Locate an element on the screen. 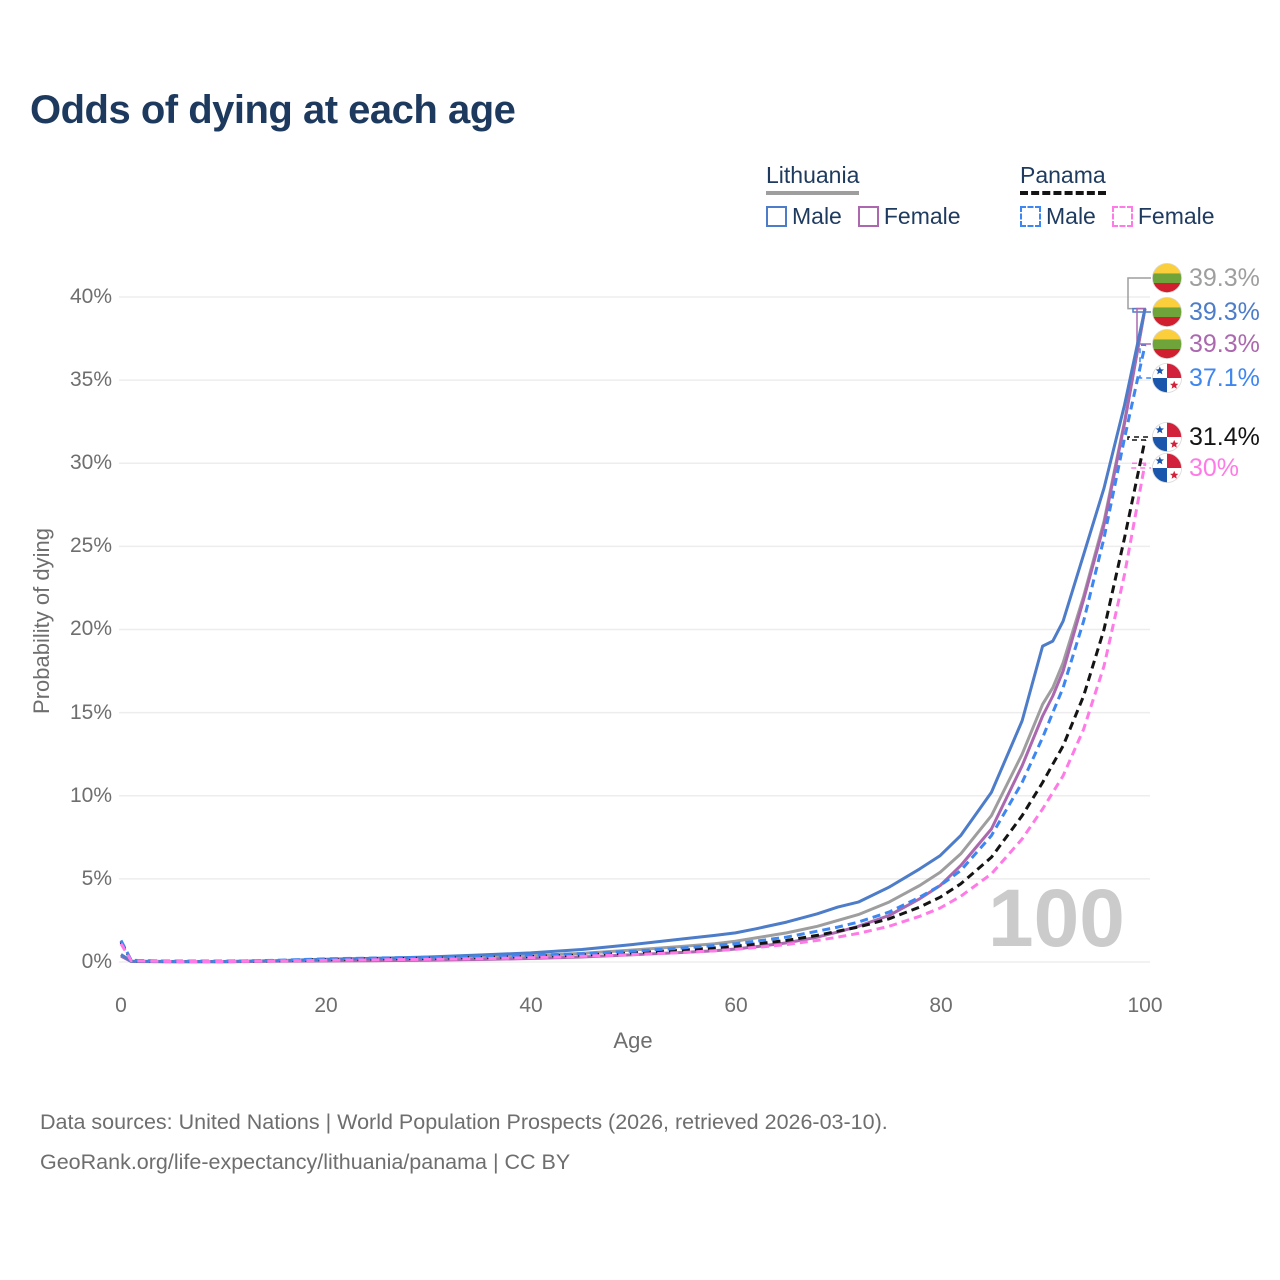  y-tick-40: 40% is located at coordinates (90, 296).